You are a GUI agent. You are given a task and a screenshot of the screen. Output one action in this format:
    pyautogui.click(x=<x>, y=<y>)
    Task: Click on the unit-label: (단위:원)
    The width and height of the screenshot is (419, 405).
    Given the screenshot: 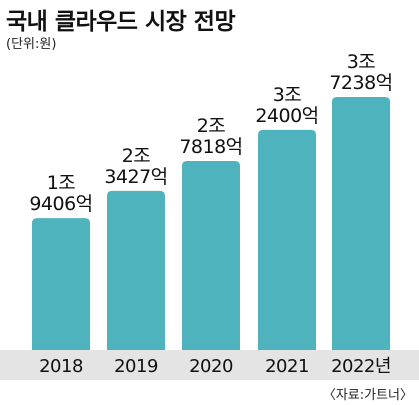 What is the action you would take?
    pyautogui.click(x=31, y=44)
    